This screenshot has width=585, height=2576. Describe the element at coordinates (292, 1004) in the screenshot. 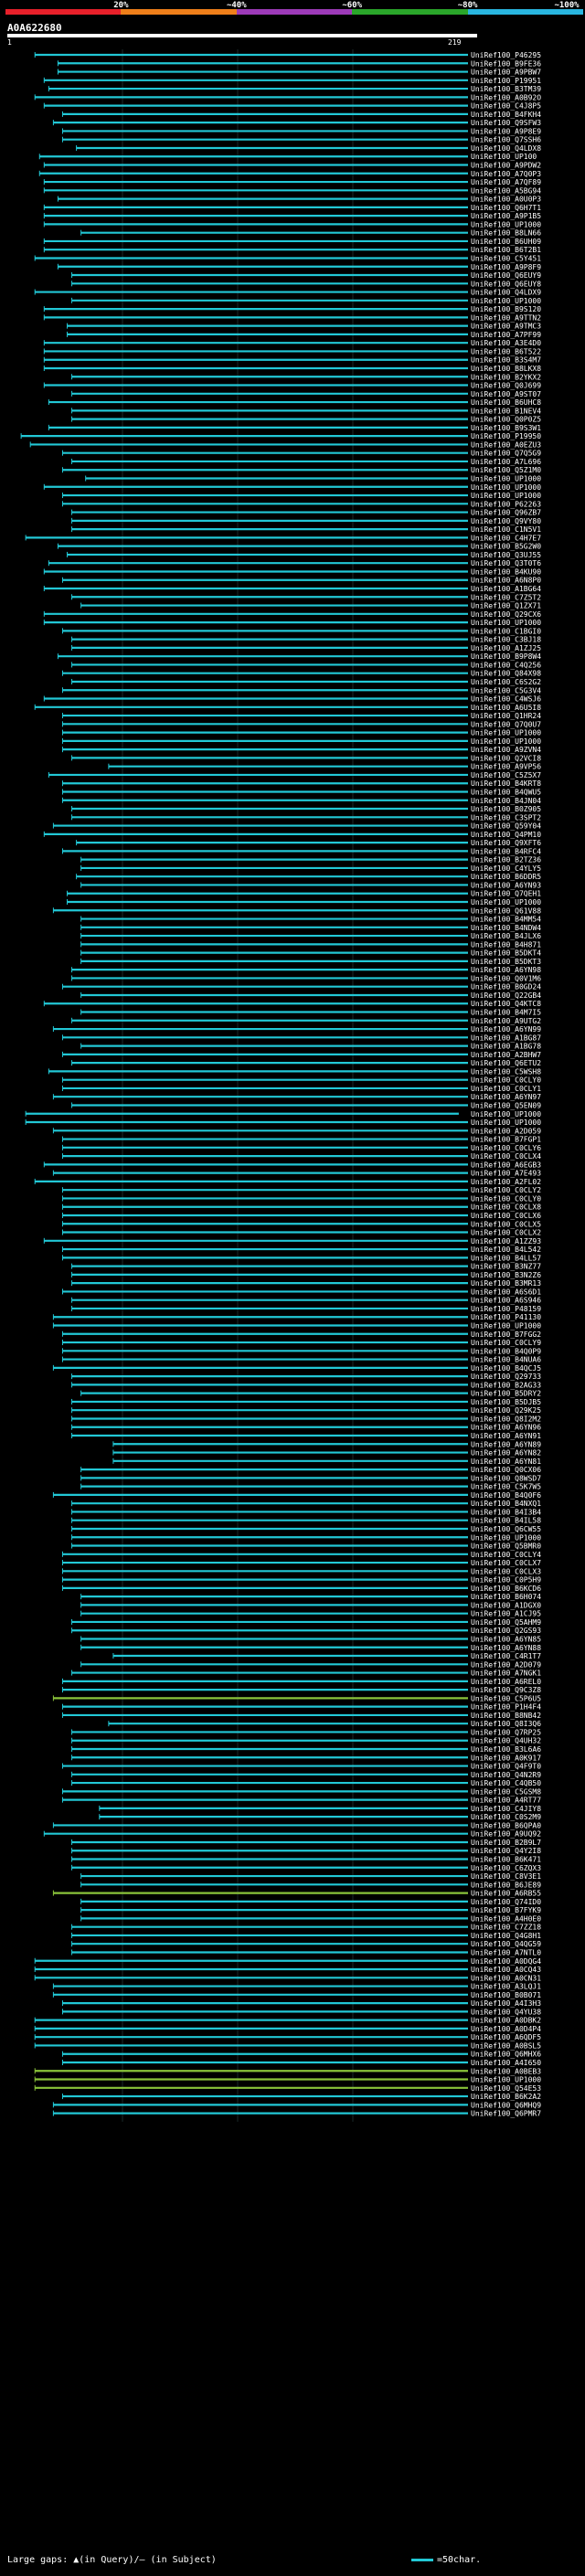

I see `hit-row: UniRef100_Q4KTC8` at that location.